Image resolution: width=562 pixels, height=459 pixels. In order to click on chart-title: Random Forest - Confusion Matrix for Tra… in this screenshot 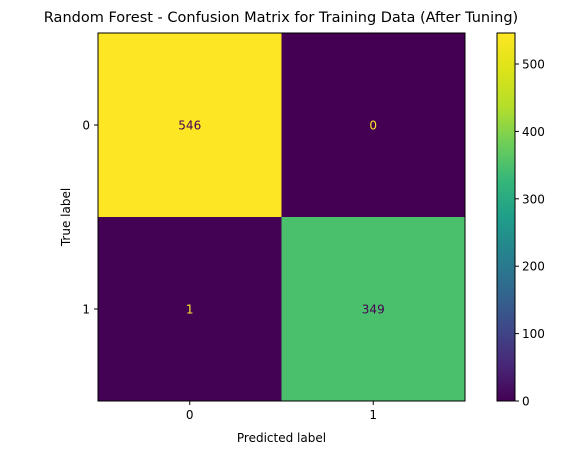, I will do `click(281, 18)`.